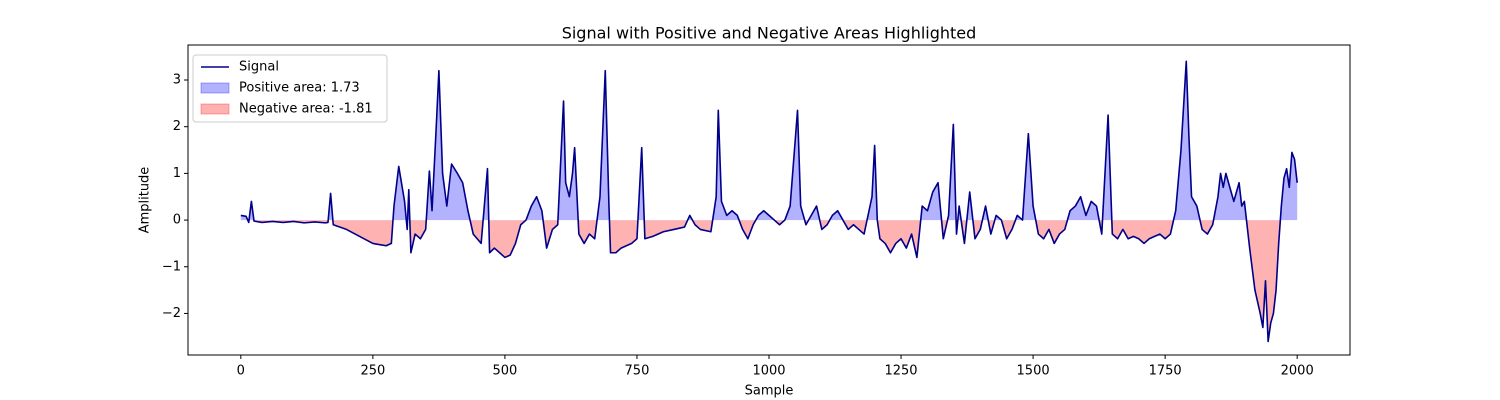 The width and height of the screenshot is (1500, 400). I want to click on x-tick-label: 750, so click(637, 371).